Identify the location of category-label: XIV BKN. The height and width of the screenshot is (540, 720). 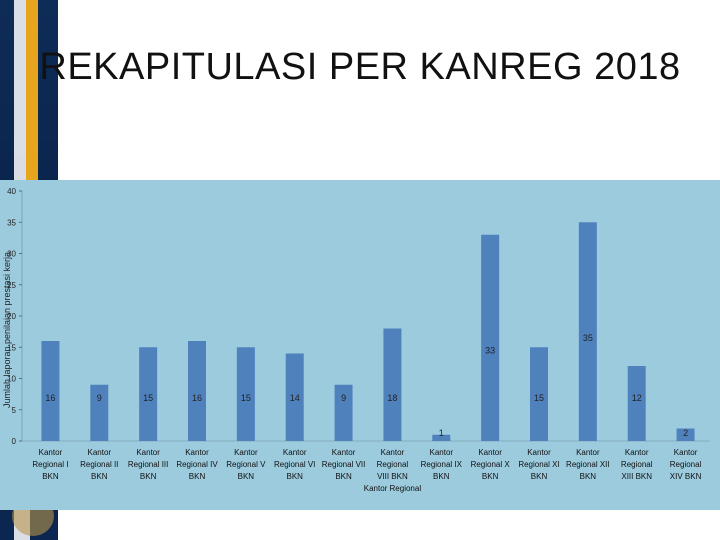
(686, 476).